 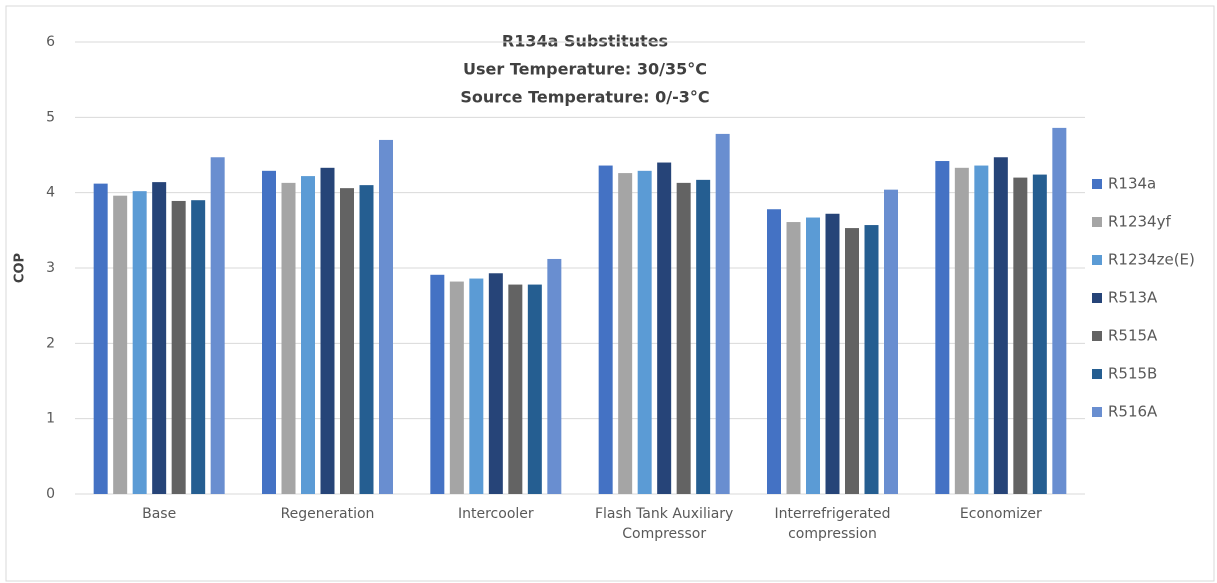 I want to click on y-tick-label: 4, so click(x=50, y=193).